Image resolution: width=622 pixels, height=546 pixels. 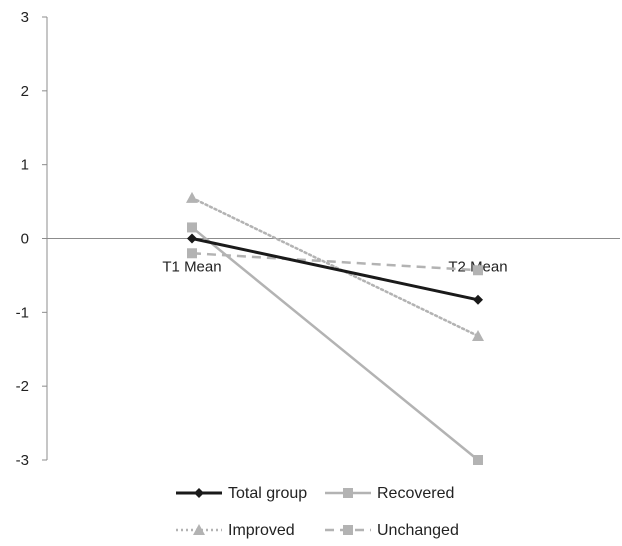 I want to click on y-tick-label: 1, so click(x=25, y=165).